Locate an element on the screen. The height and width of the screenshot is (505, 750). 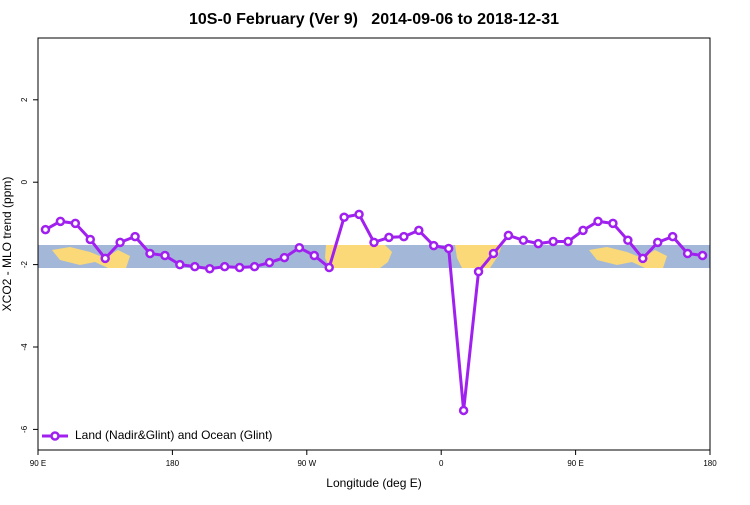
map-strip is located at coordinates (374, 256).